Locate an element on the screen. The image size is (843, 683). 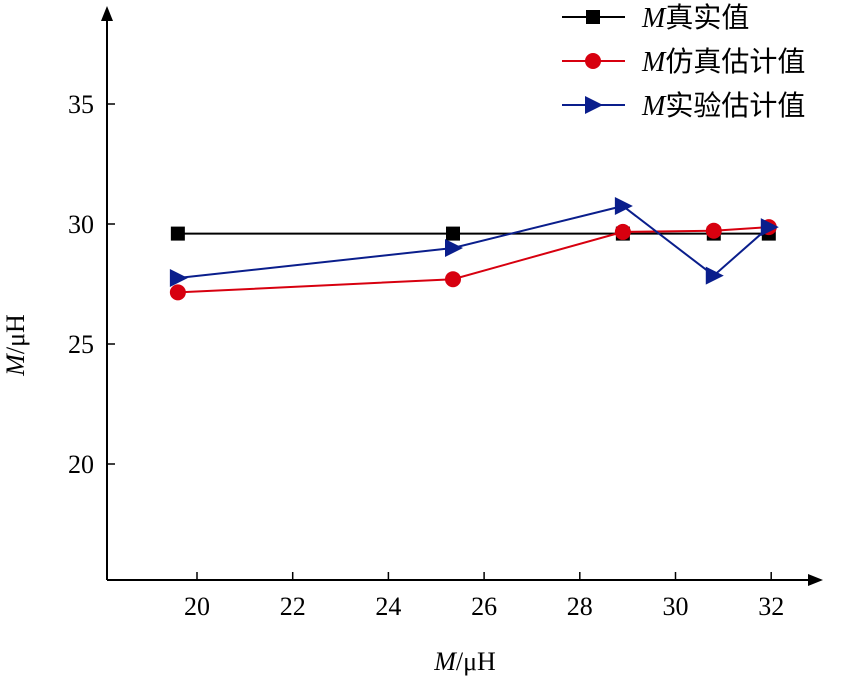
legend: M真实值 M仿真估计值 M实验估计值 is located at coordinates (683, 61).